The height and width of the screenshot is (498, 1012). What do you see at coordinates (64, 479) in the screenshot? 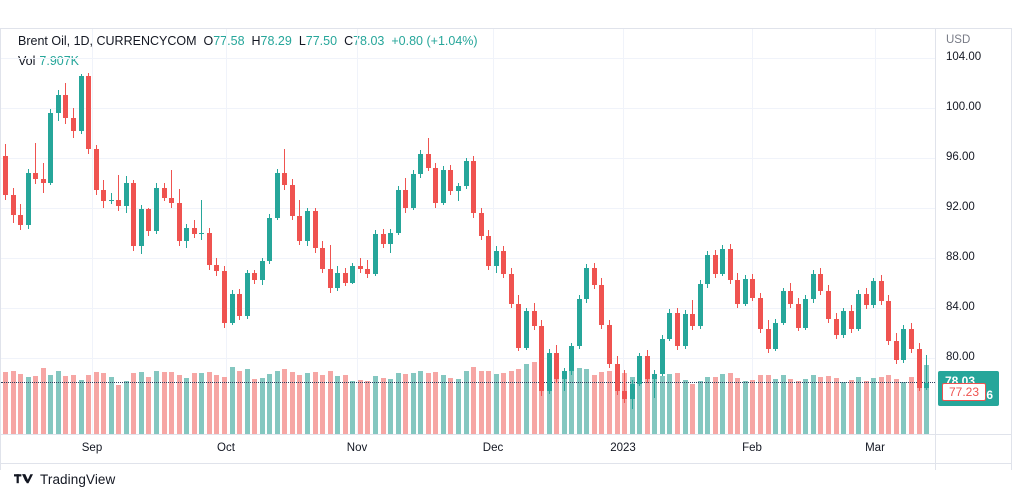
I see `tradingview-logo: TradingView` at bounding box center [64, 479].